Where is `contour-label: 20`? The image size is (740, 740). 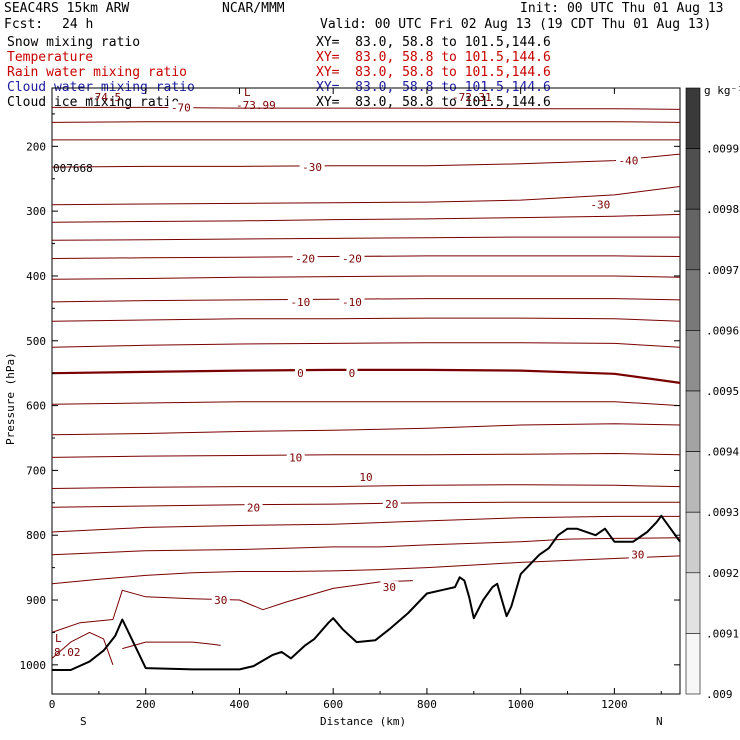 contour-label: 20 is located at coordinates (391, 504).